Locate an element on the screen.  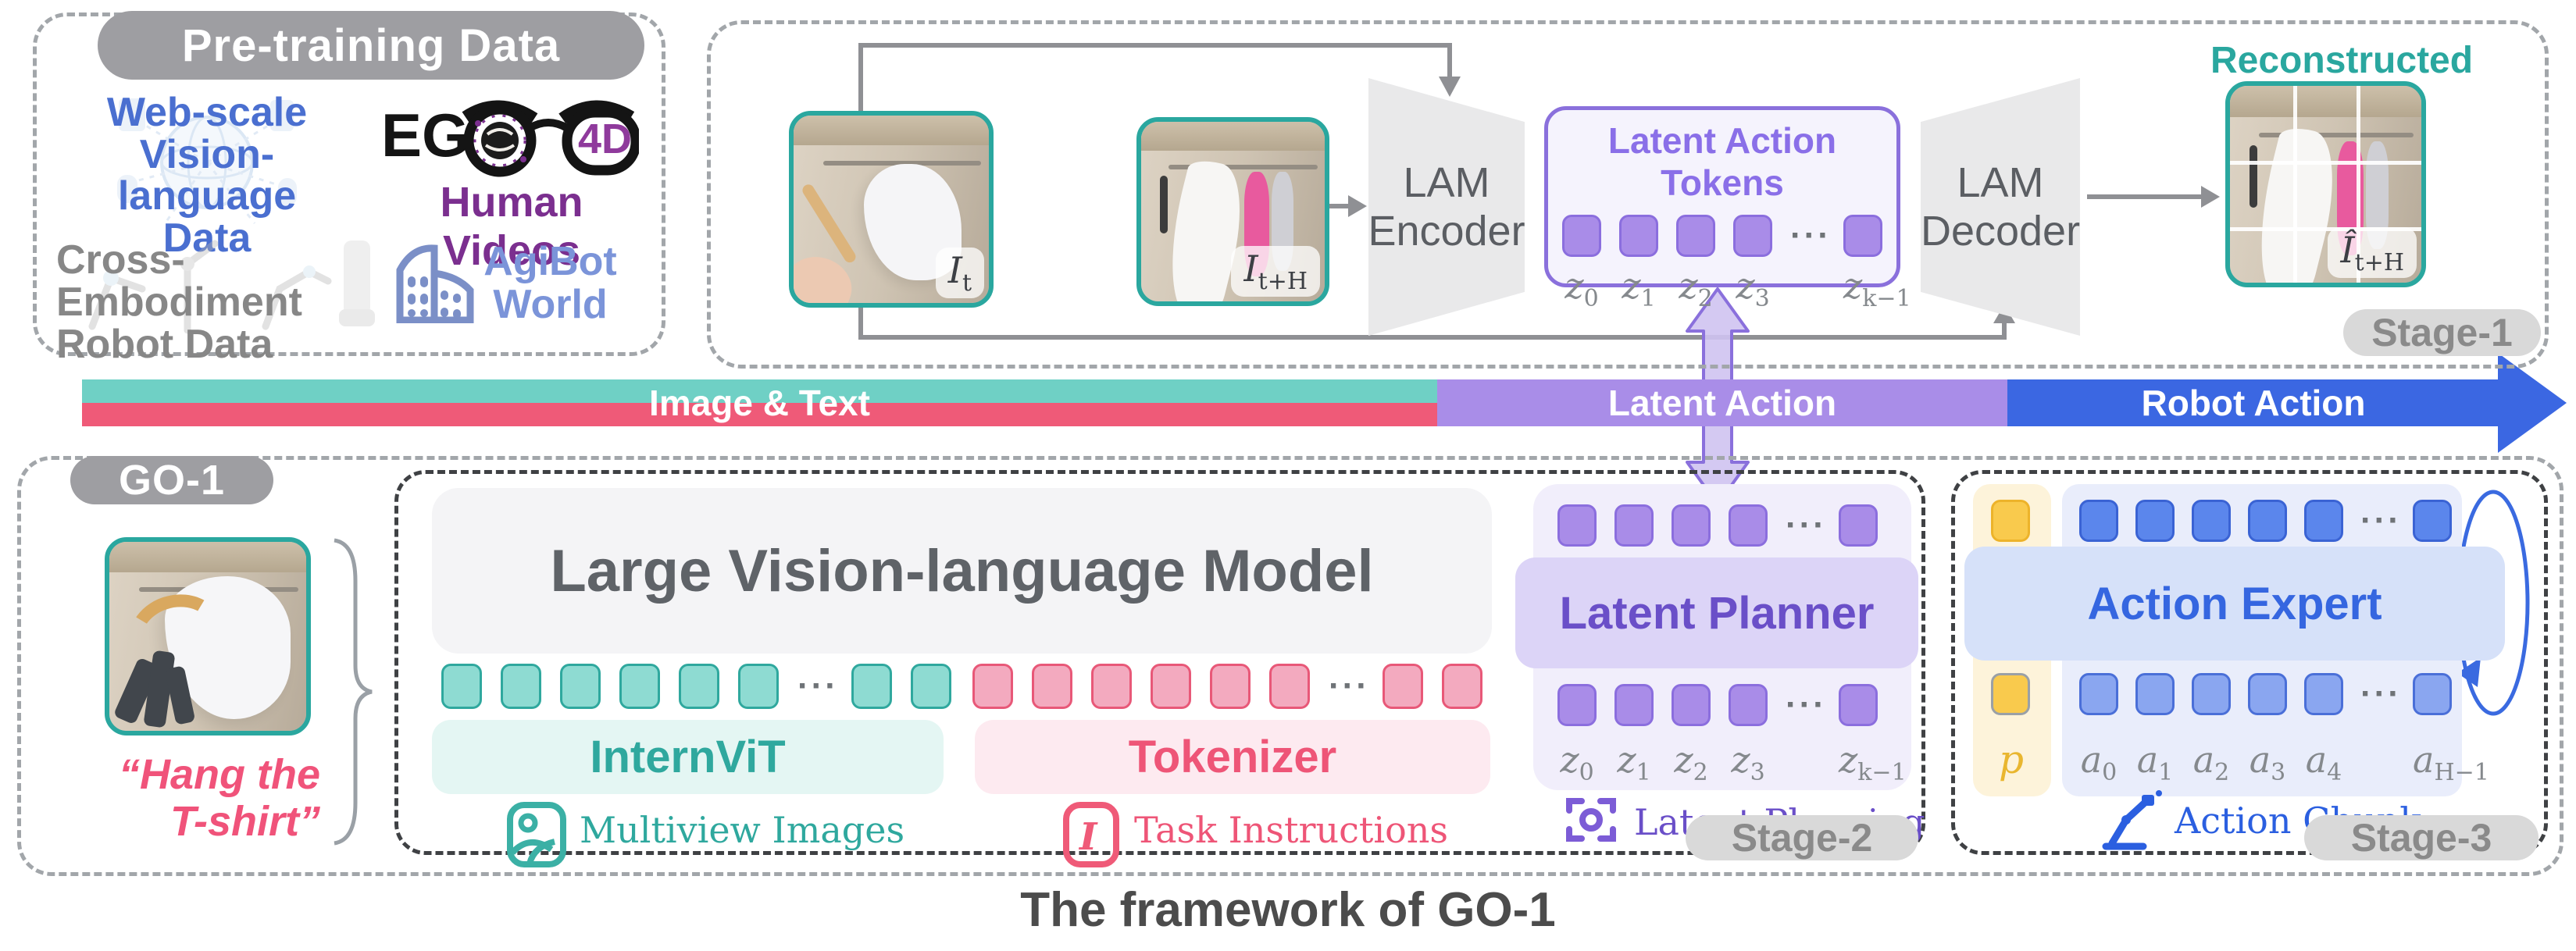
stage1-badge-text: Stage-1 is located at coordinates (2442, 332).